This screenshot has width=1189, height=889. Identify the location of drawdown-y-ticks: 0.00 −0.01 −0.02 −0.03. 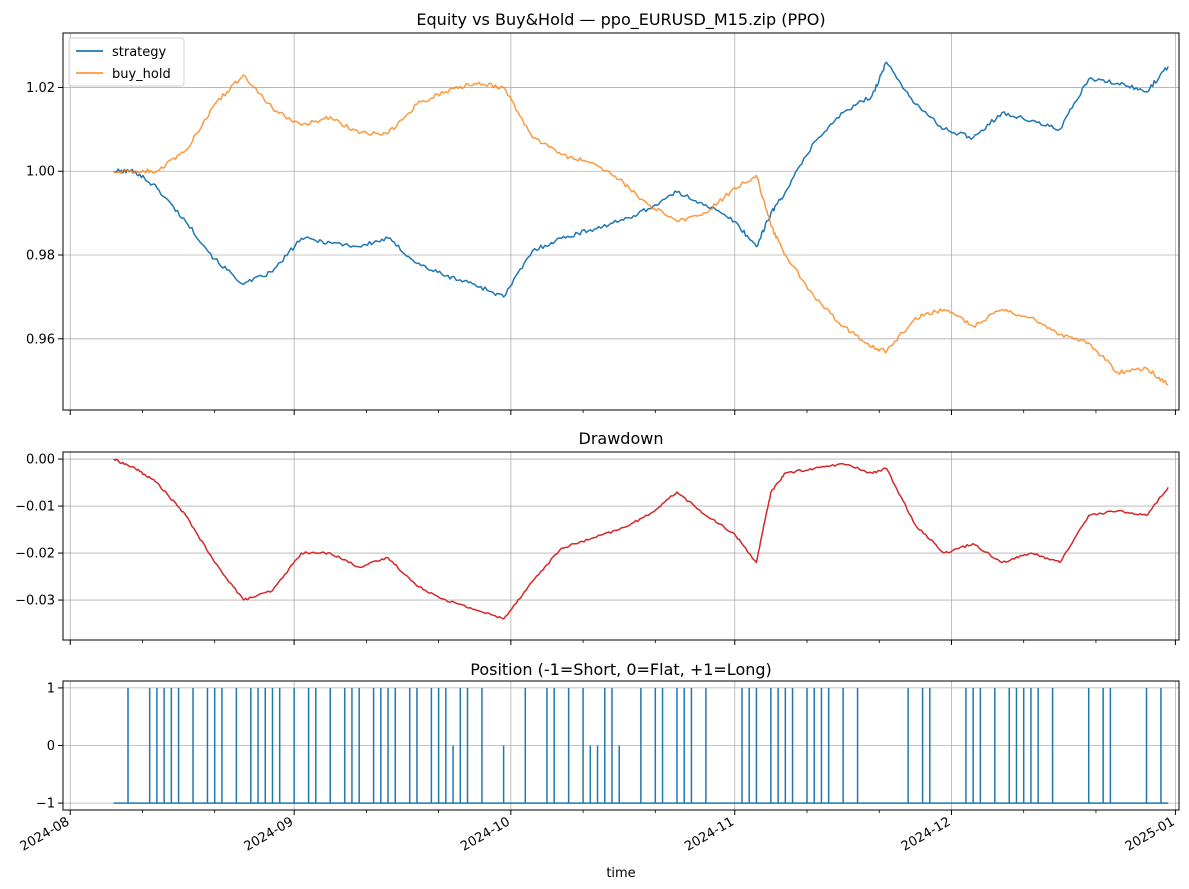
(39, 531).